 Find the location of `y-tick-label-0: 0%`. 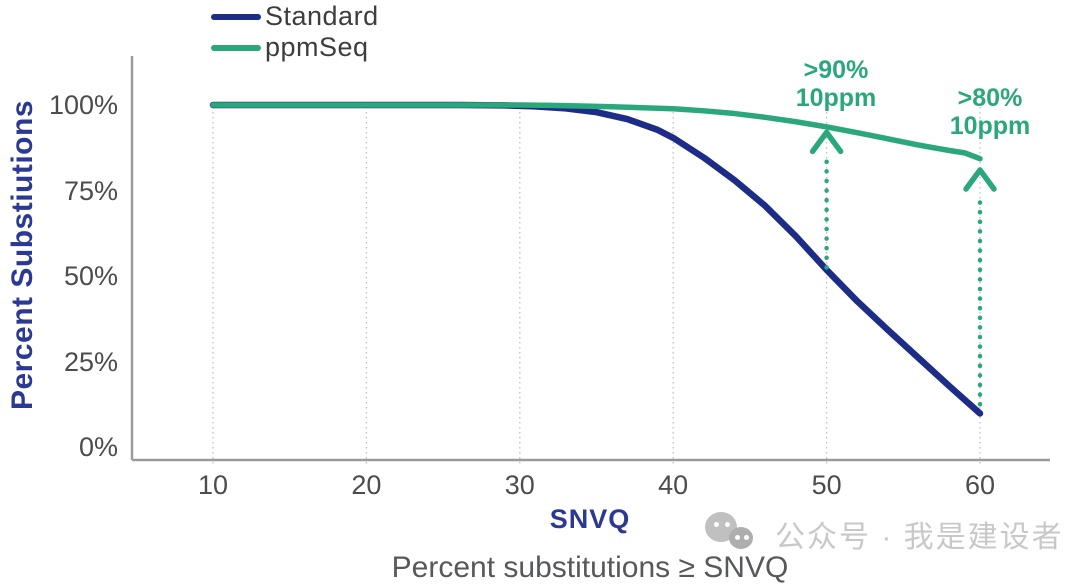

y-tick-label-0: 0% is located at coordinates (98, 447).